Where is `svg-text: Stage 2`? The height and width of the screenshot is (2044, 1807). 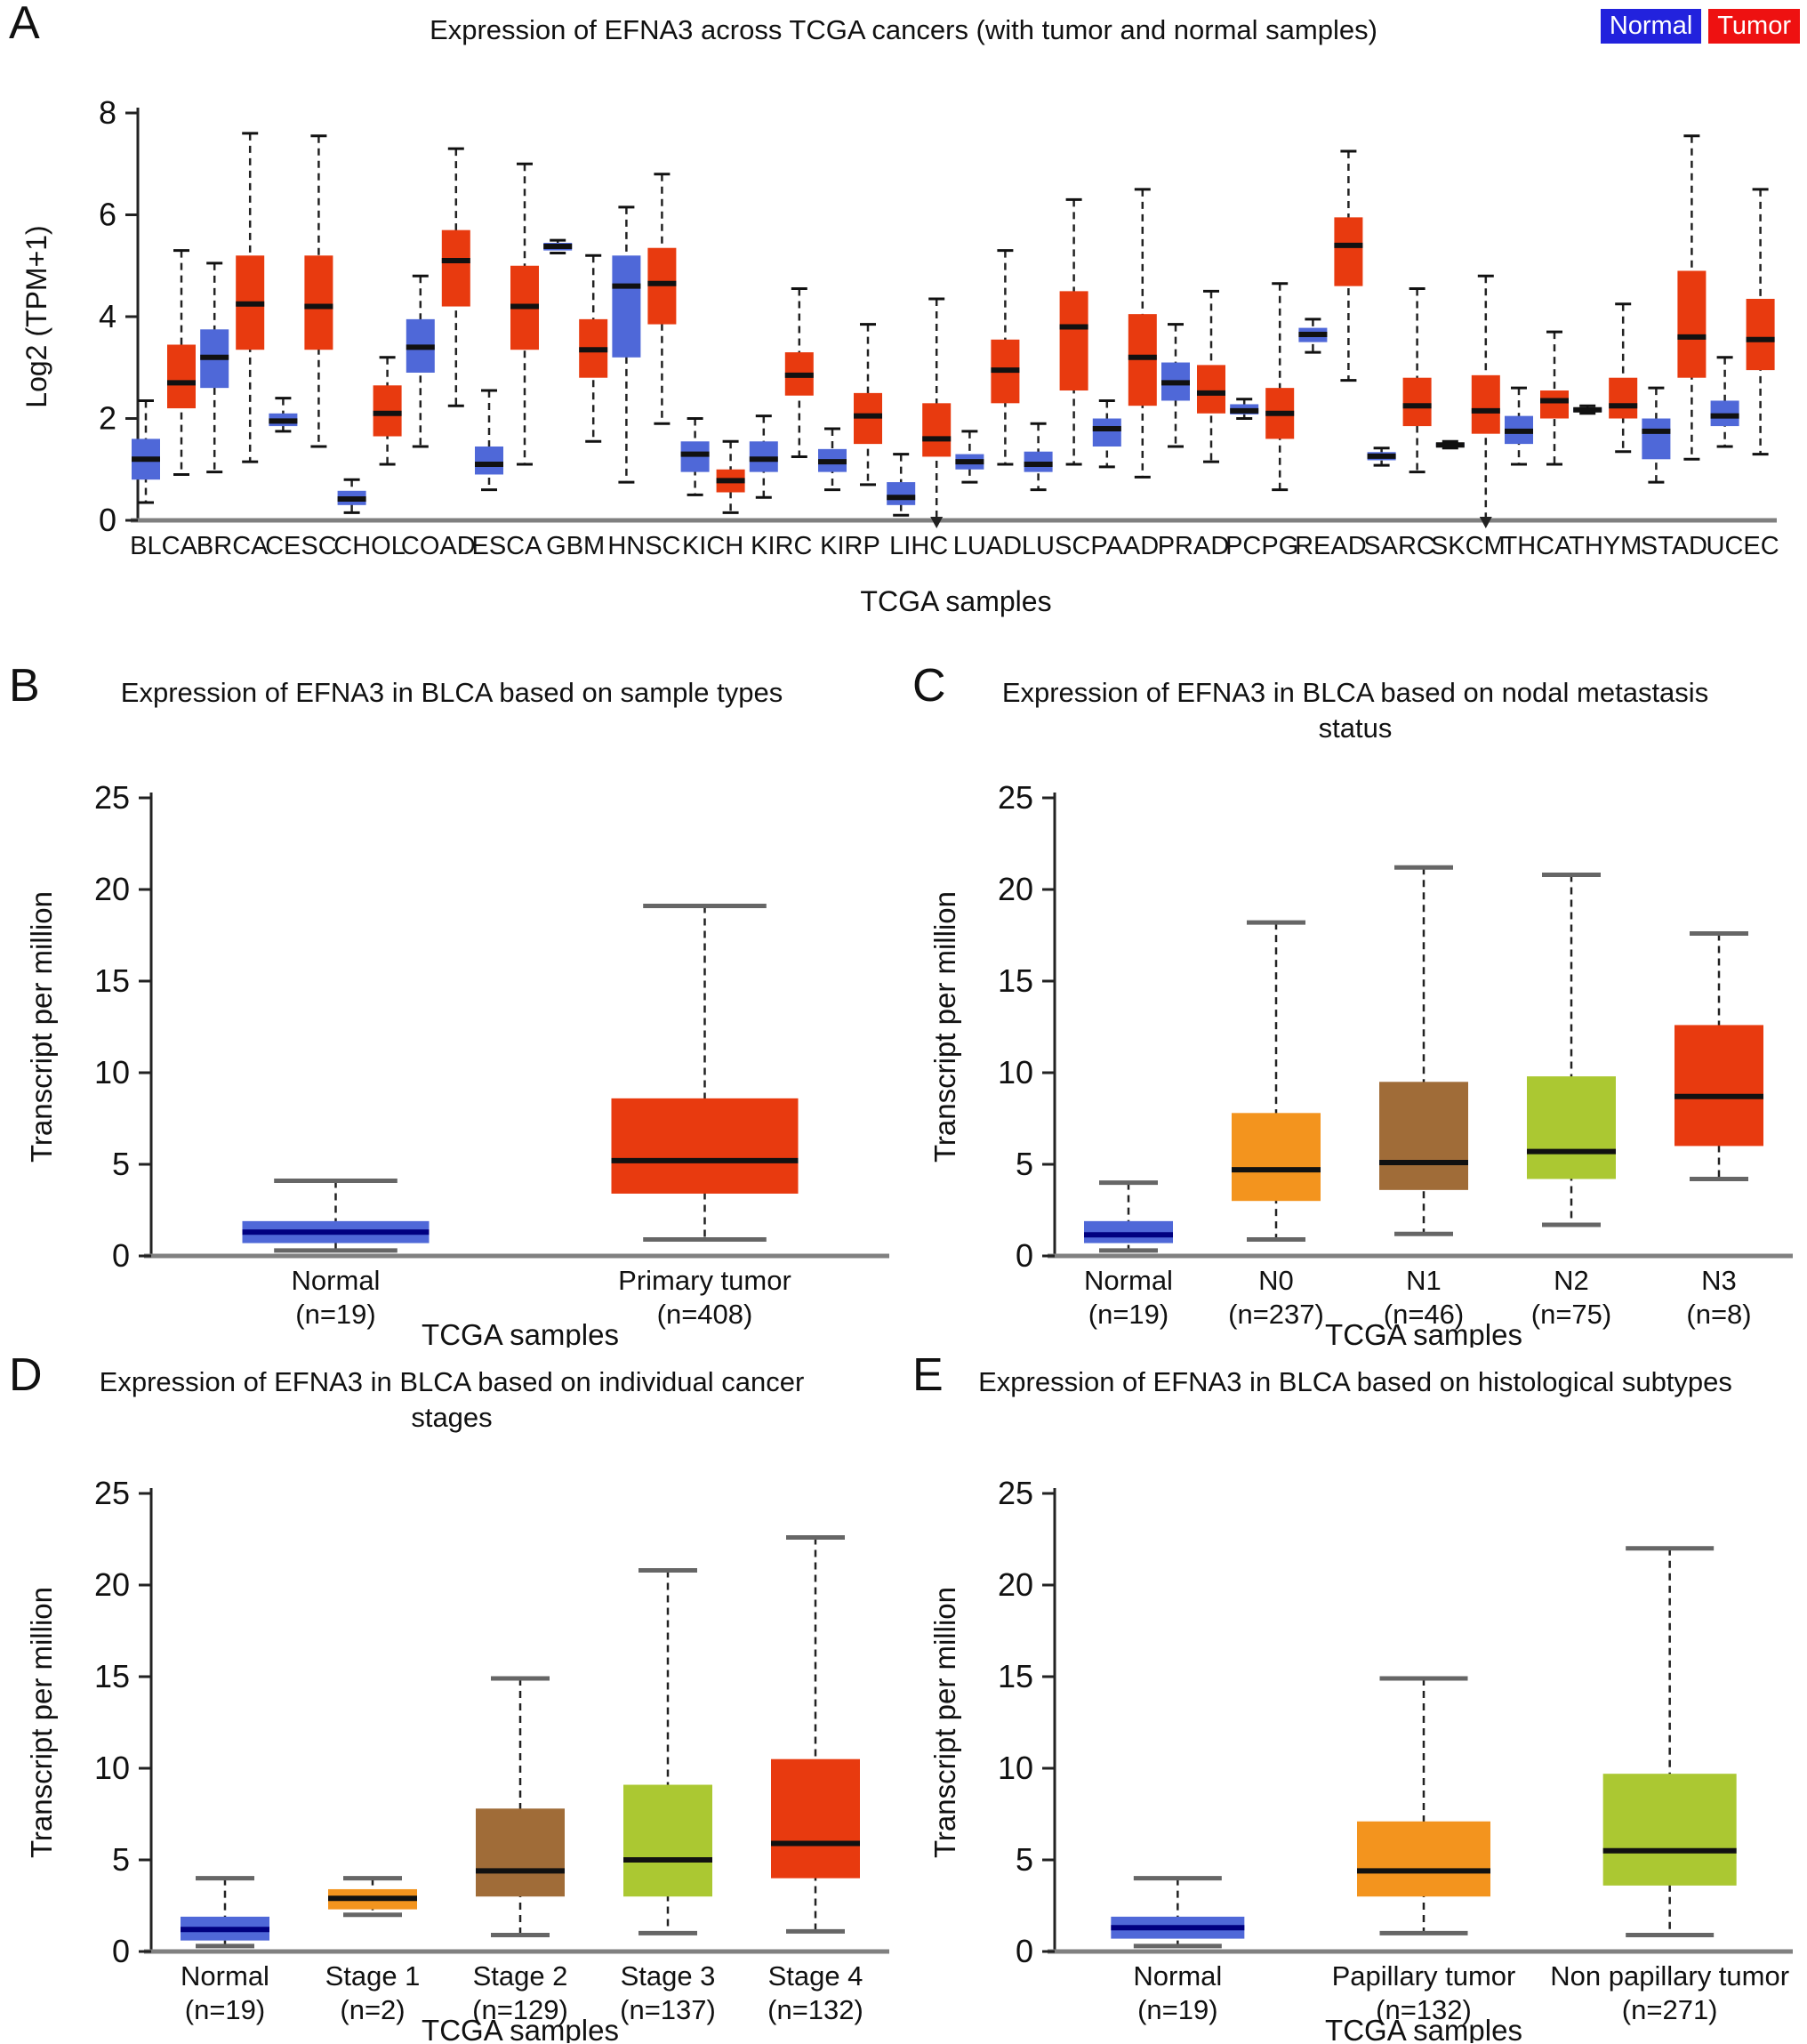 svg-text: Stage 2 is located at coordinates (520, 1976).